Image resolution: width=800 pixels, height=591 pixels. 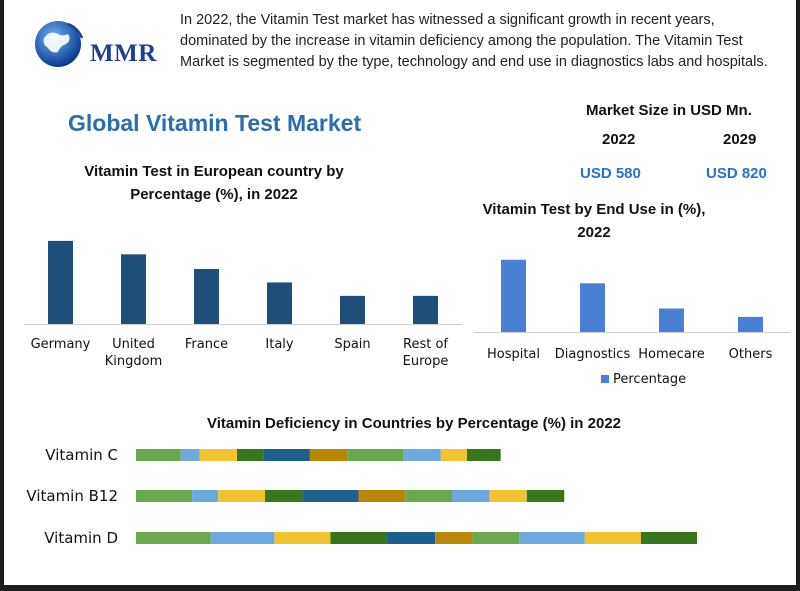 What do you see at coordinates (279, 344) in the screenshot?
I see `europe-tick-label: Italy` at bounding box center [279, 344].